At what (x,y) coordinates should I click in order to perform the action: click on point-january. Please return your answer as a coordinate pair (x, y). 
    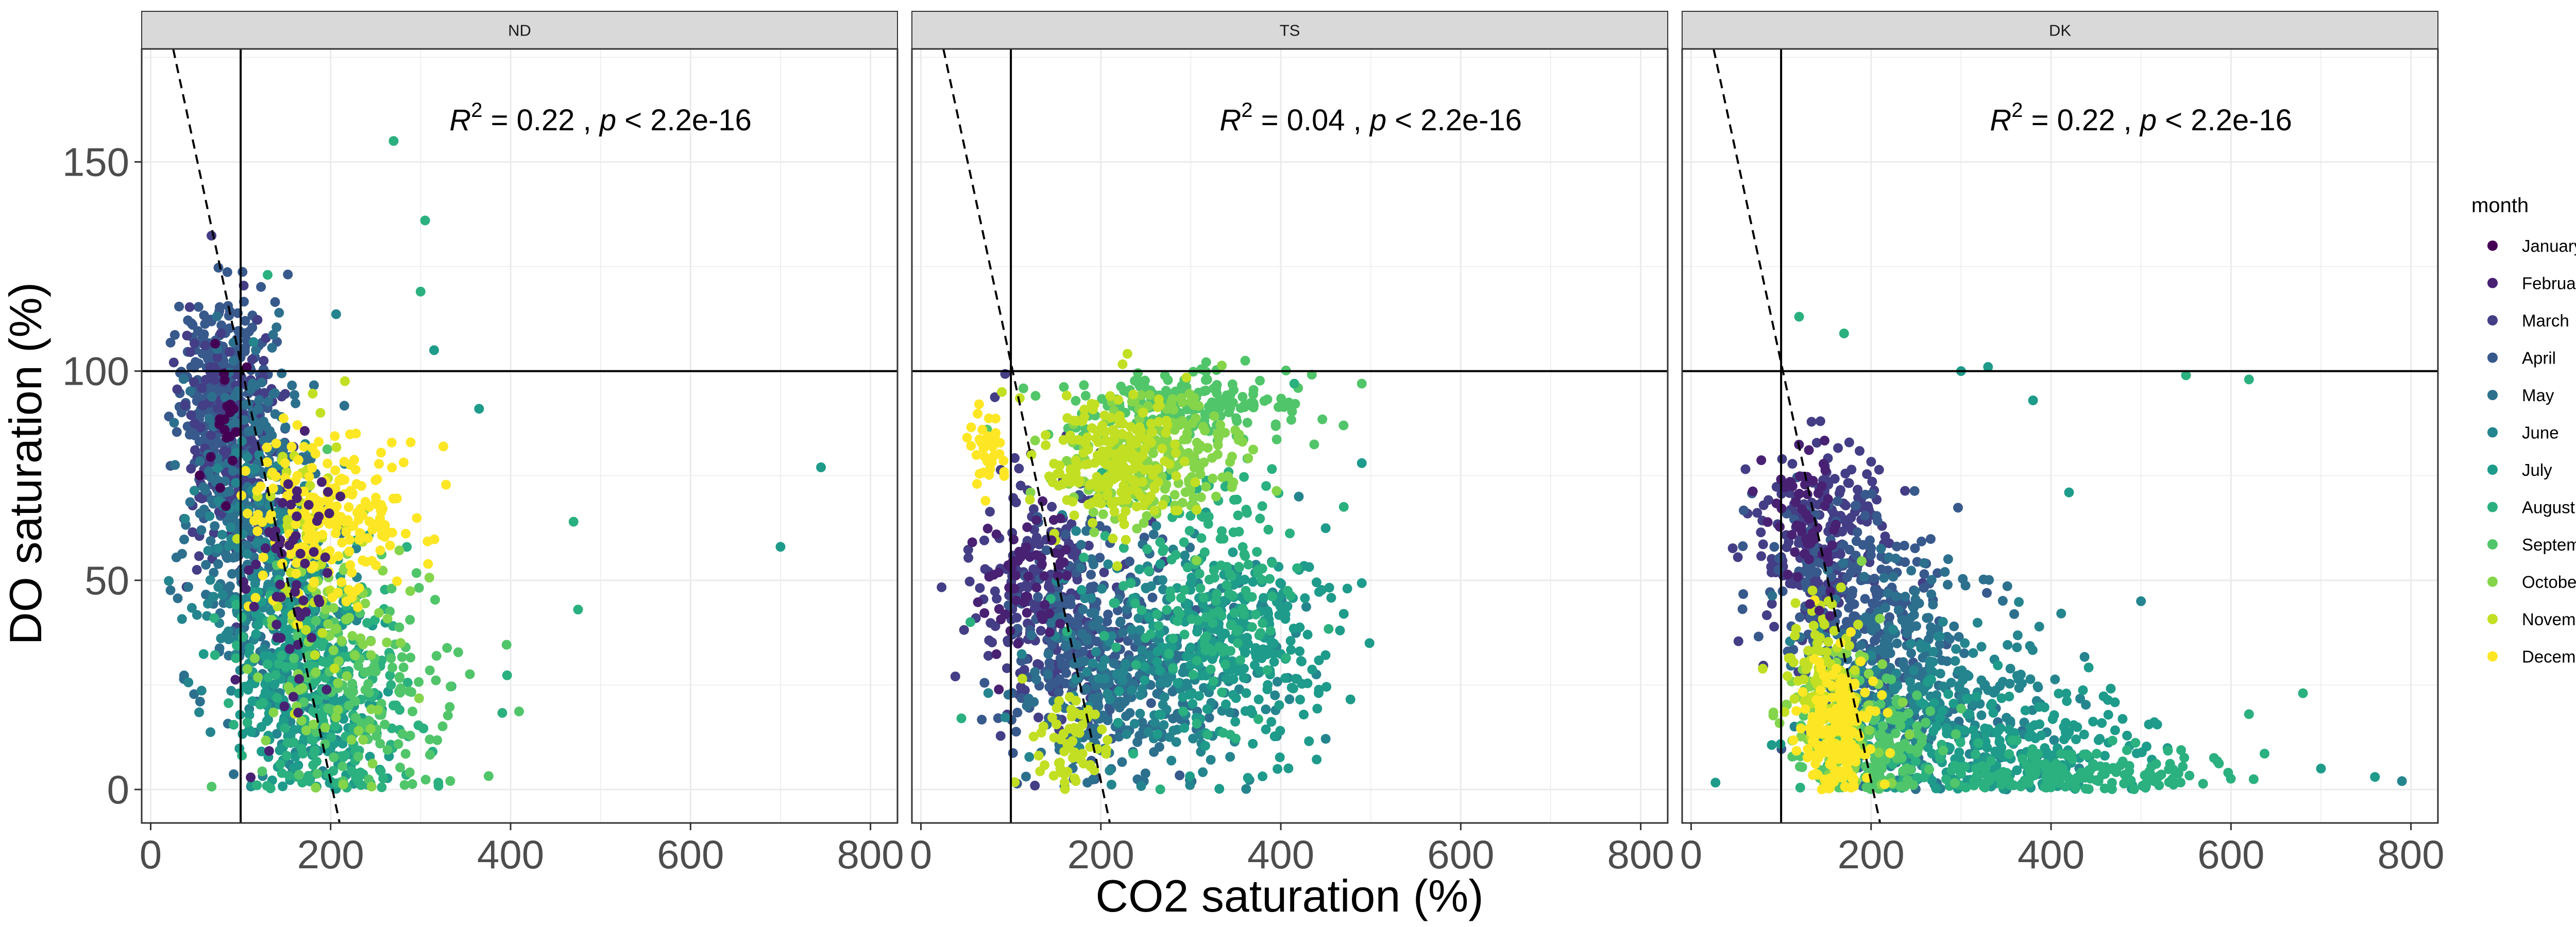
    Looking at the image, I should click on (225, 380).